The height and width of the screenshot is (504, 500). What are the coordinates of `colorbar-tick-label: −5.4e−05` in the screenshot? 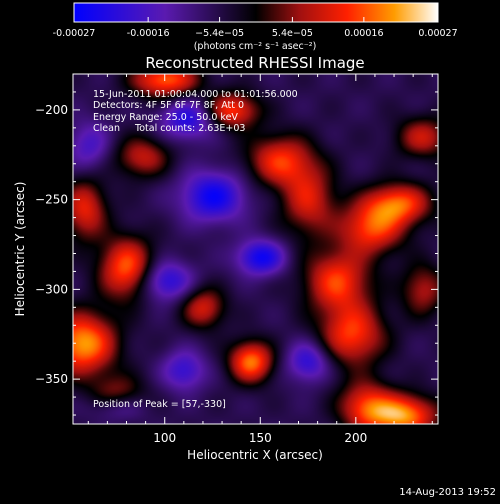 It's located at (219, 33).